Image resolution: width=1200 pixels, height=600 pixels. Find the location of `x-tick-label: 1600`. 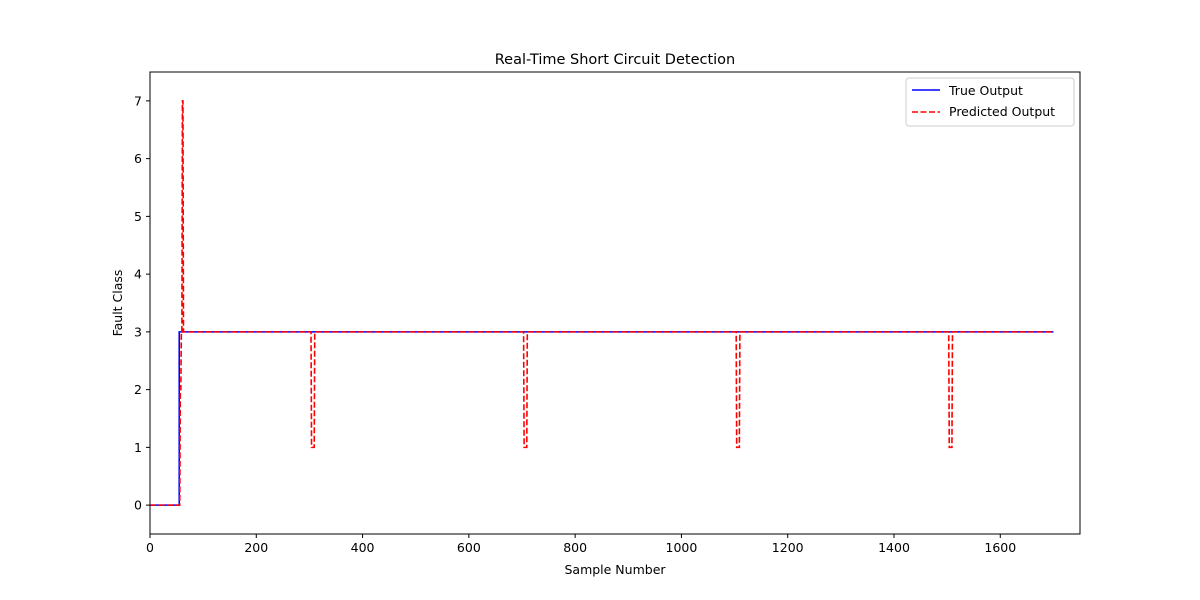

x-tick-label: 1600 is located at coordinates (1000, 547).